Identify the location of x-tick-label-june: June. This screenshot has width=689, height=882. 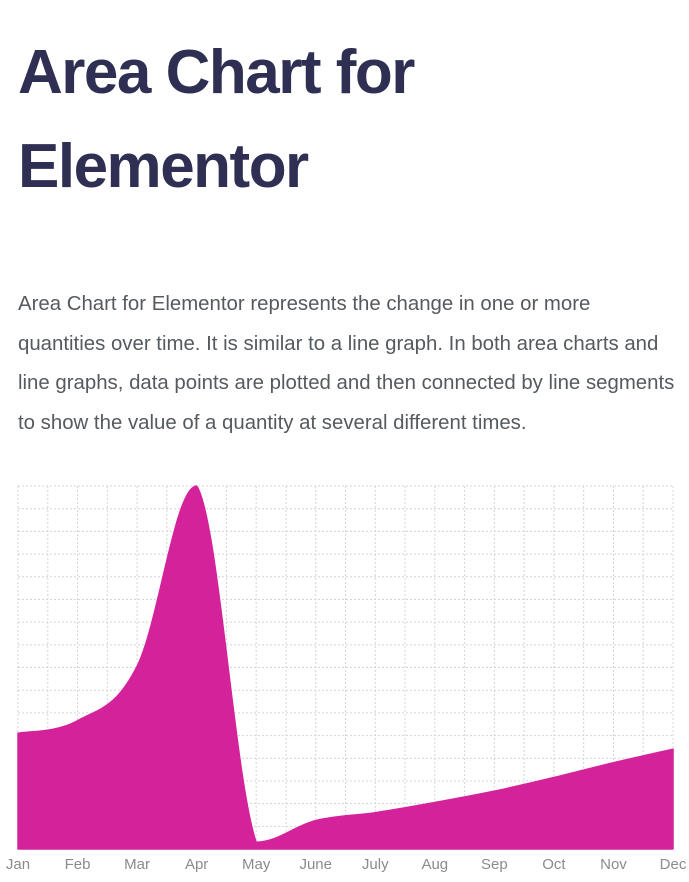
(315, 864).